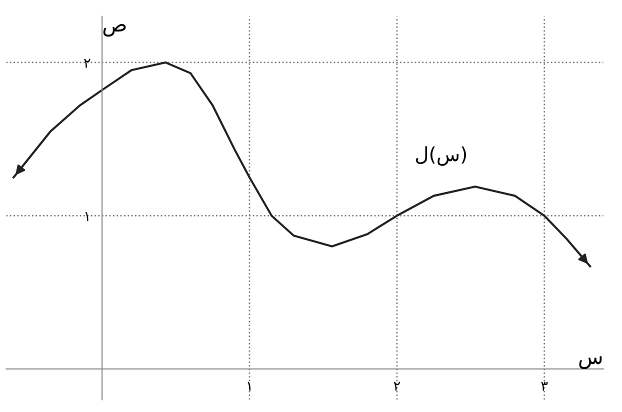 This screenshot has width=622, height=412. Describe the element at coordinates (249, 386) in the screenshot. I see `x-tick-label: ١` at that location.